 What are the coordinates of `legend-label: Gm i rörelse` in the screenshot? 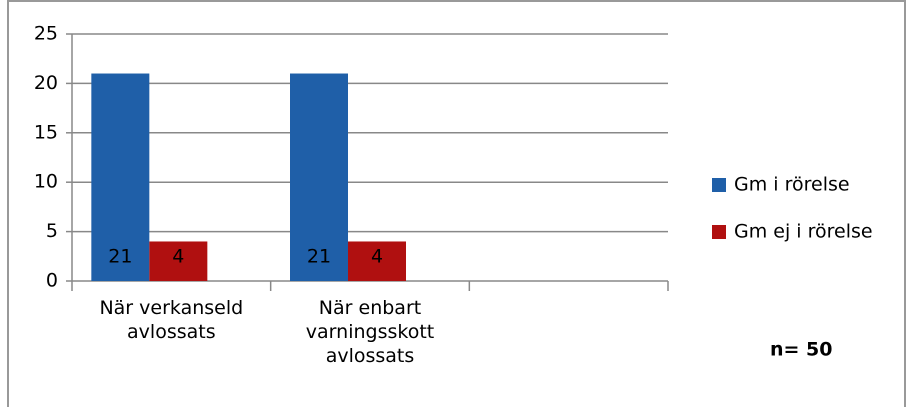 It's located at (792, 185).